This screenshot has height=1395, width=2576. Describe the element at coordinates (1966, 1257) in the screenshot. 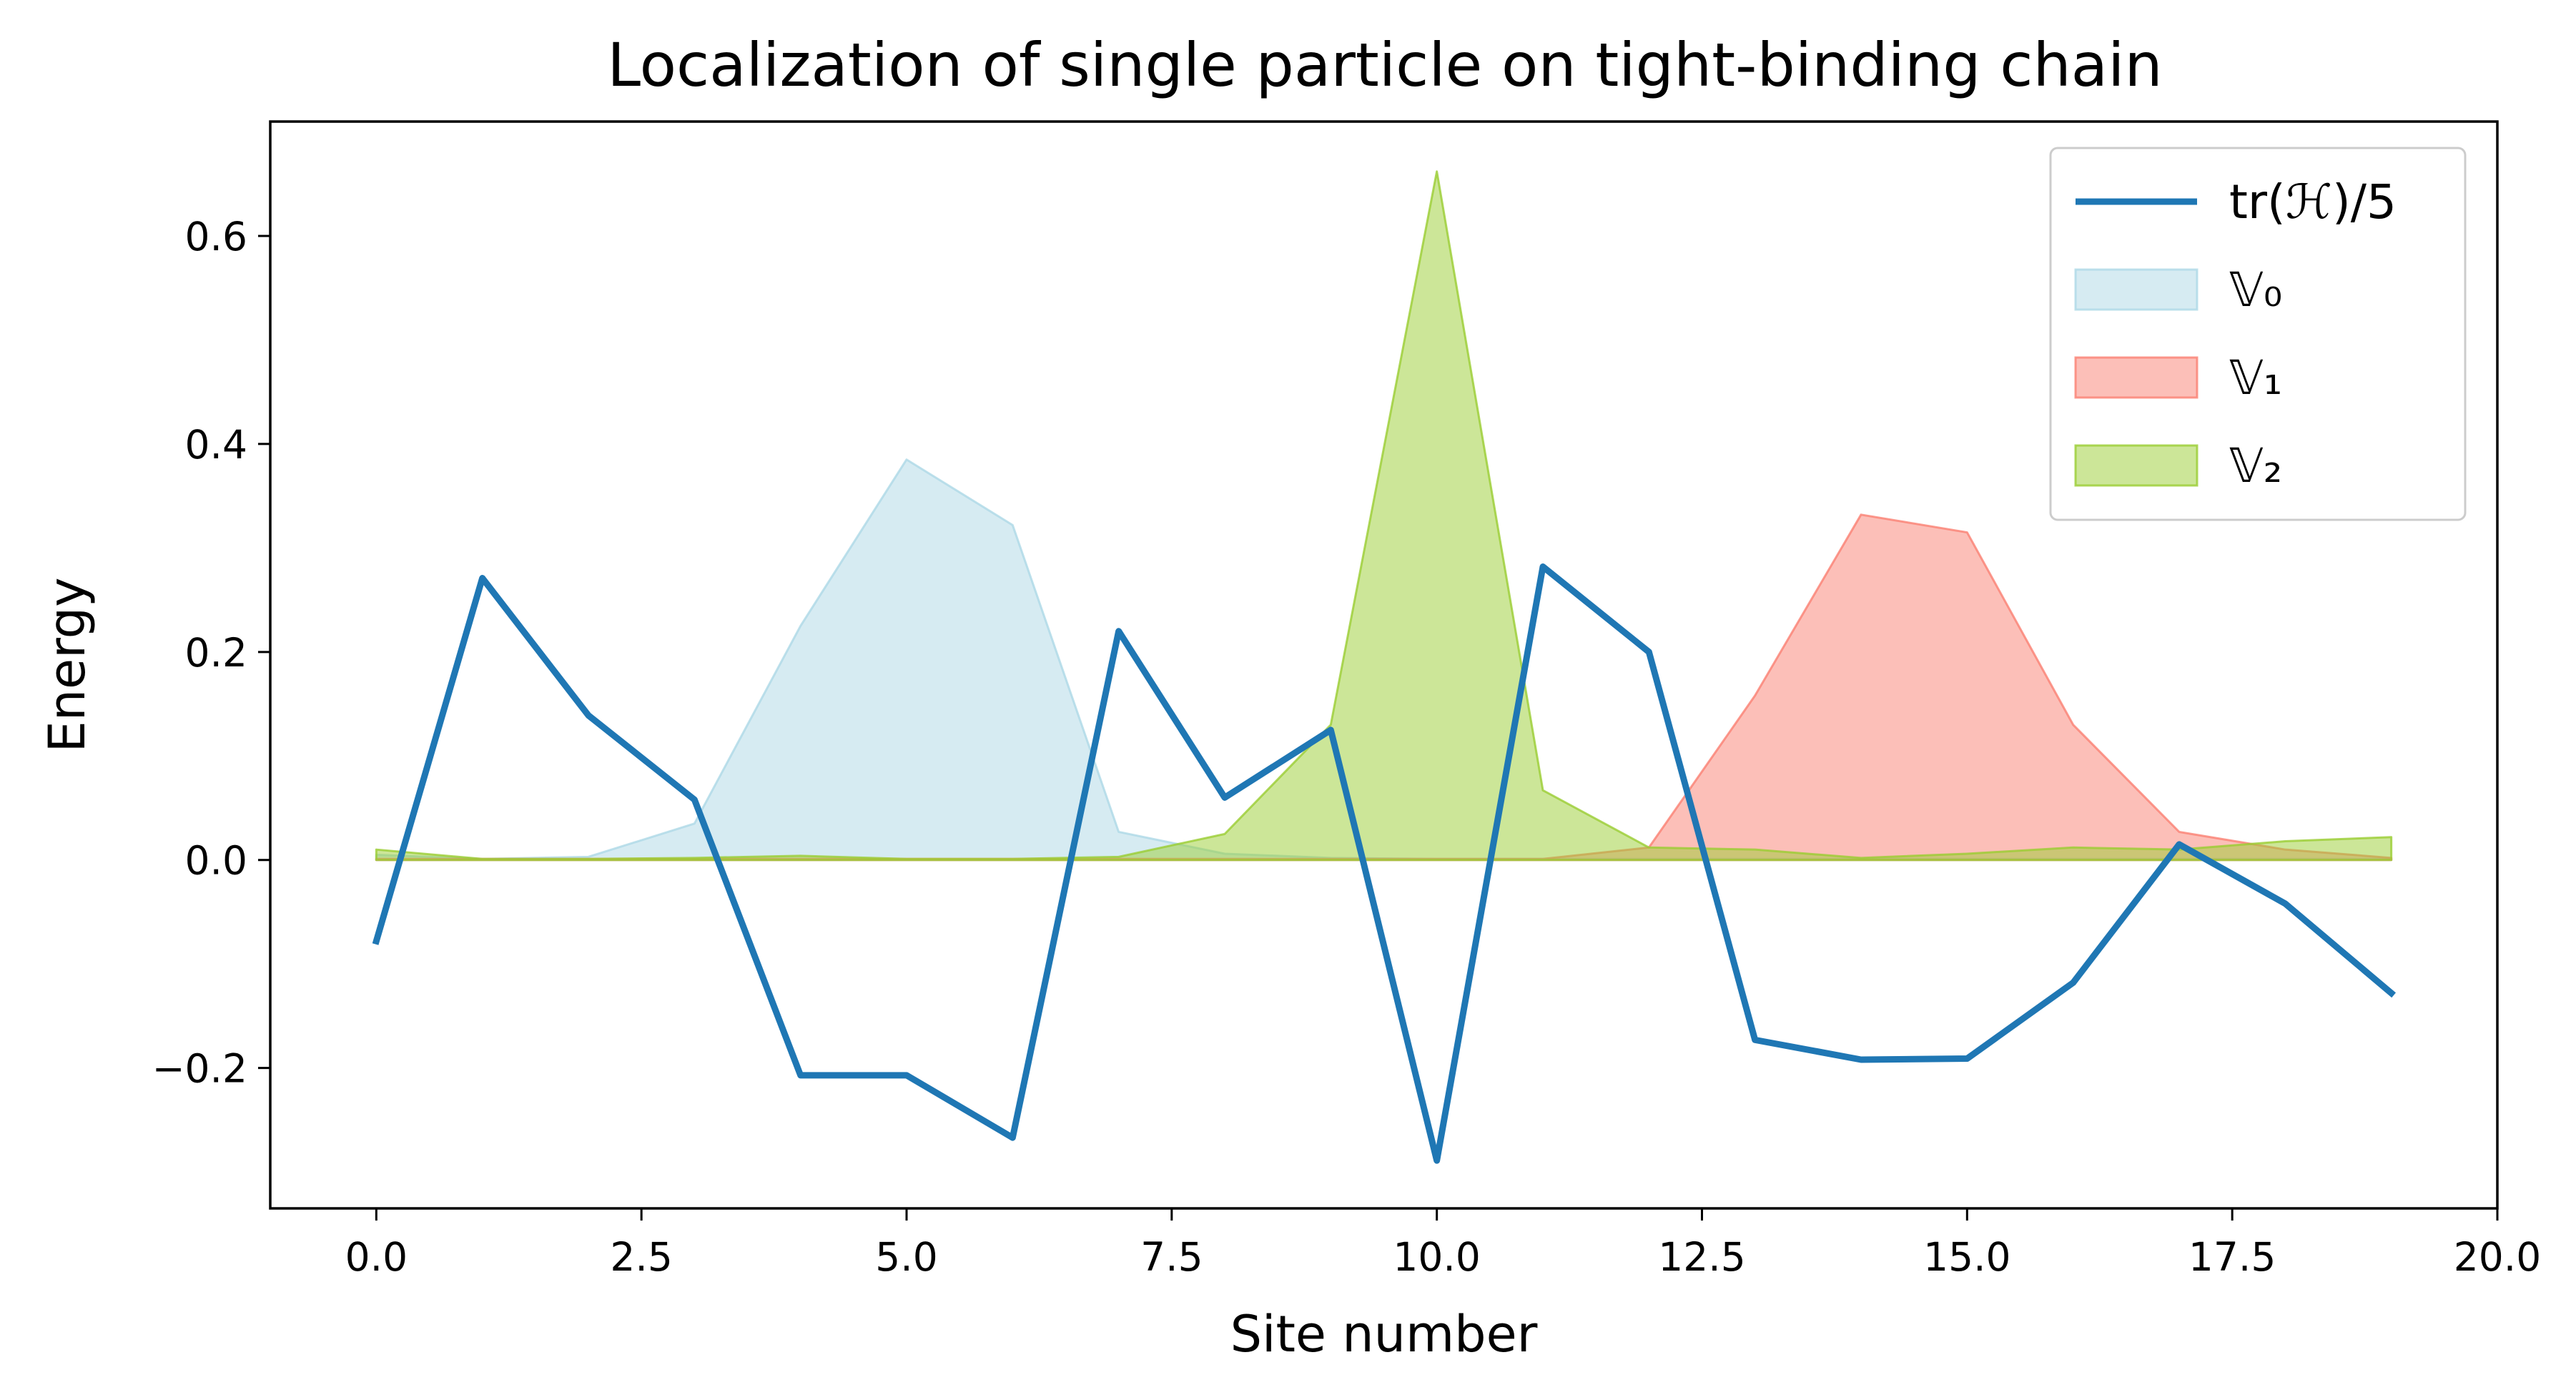

I see `x-tick-label: 15.0` at that location.